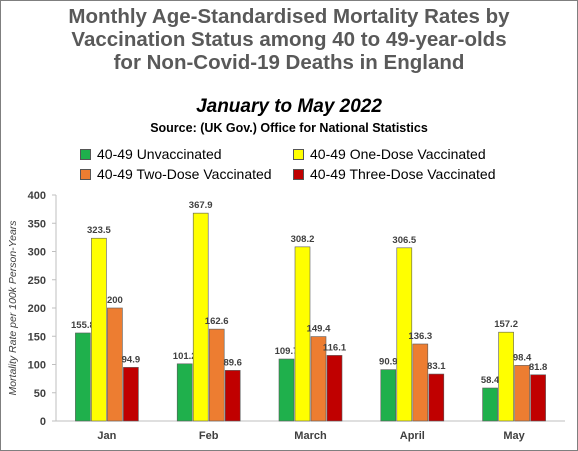 This screenshot has height=451, width=578. I want to click on legend-swatch-two-dose, so click(85, 174).